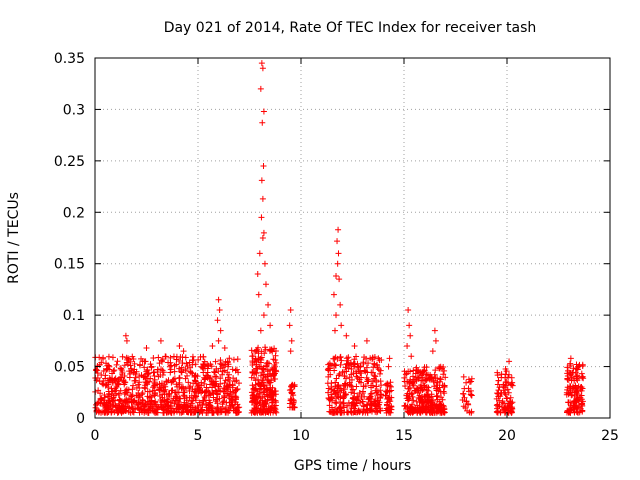 The width and height of the screenshot is (640, 480). I want to click on y-tick-label: 0.15, so click(69, 265).